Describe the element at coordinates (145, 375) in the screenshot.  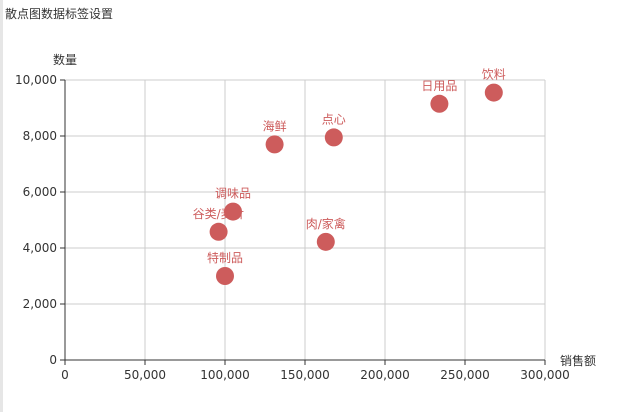
I see `x-tick-label: 50,000` at that location.